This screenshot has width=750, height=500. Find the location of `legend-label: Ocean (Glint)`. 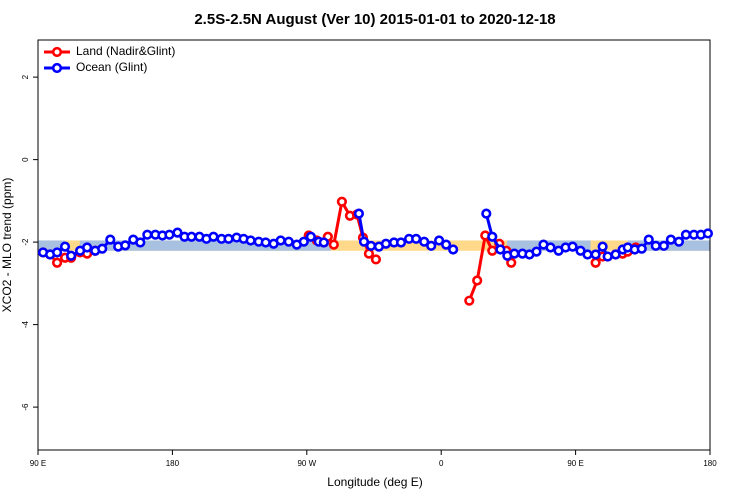

legend-label: Ocean (Glint) is located at coordinates (111, 67).